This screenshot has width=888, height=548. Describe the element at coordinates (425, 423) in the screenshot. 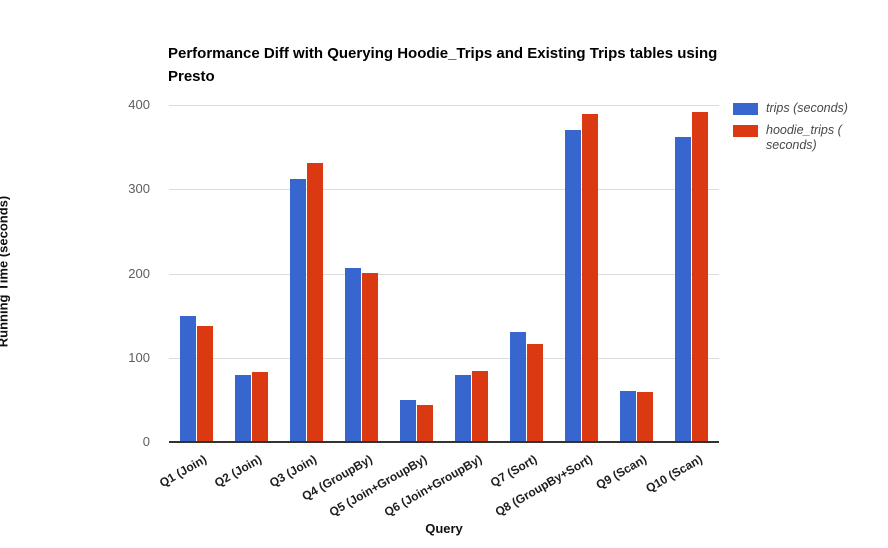

I see `bar-hoodie-trips-q5-join-groupby` at that location.